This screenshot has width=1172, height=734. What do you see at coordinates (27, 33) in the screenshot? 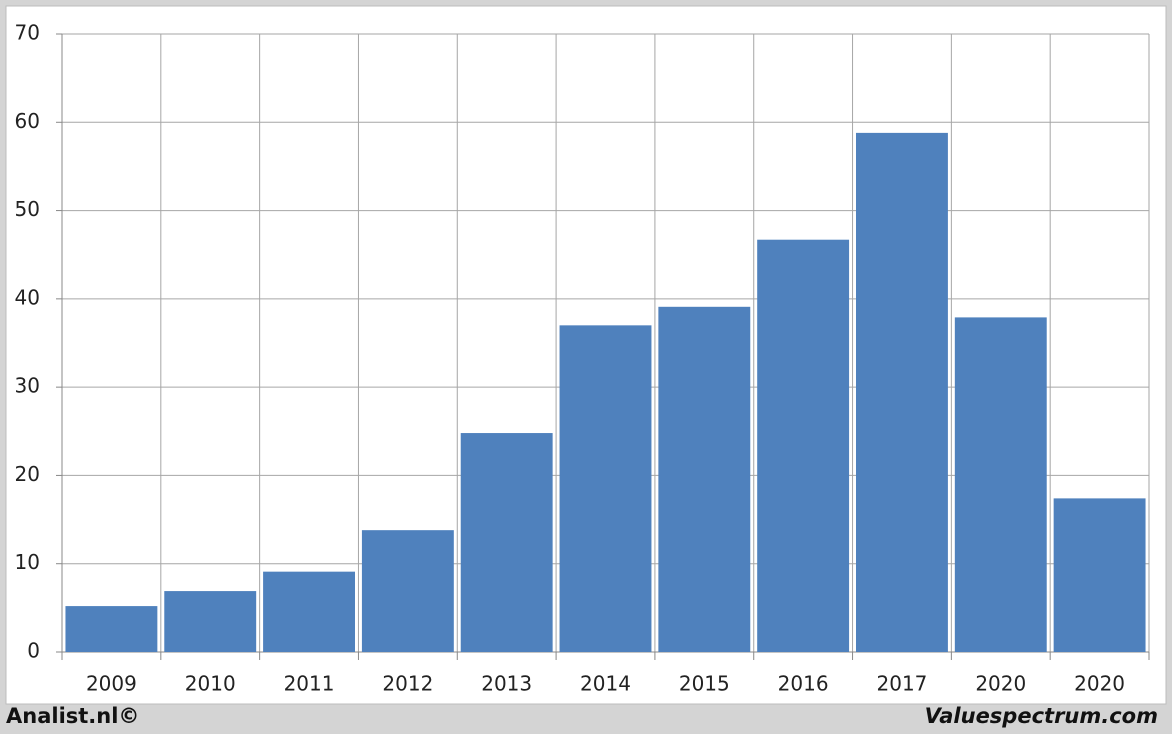
I see `y-tick-label: 70` at bounding box center [27, 33].